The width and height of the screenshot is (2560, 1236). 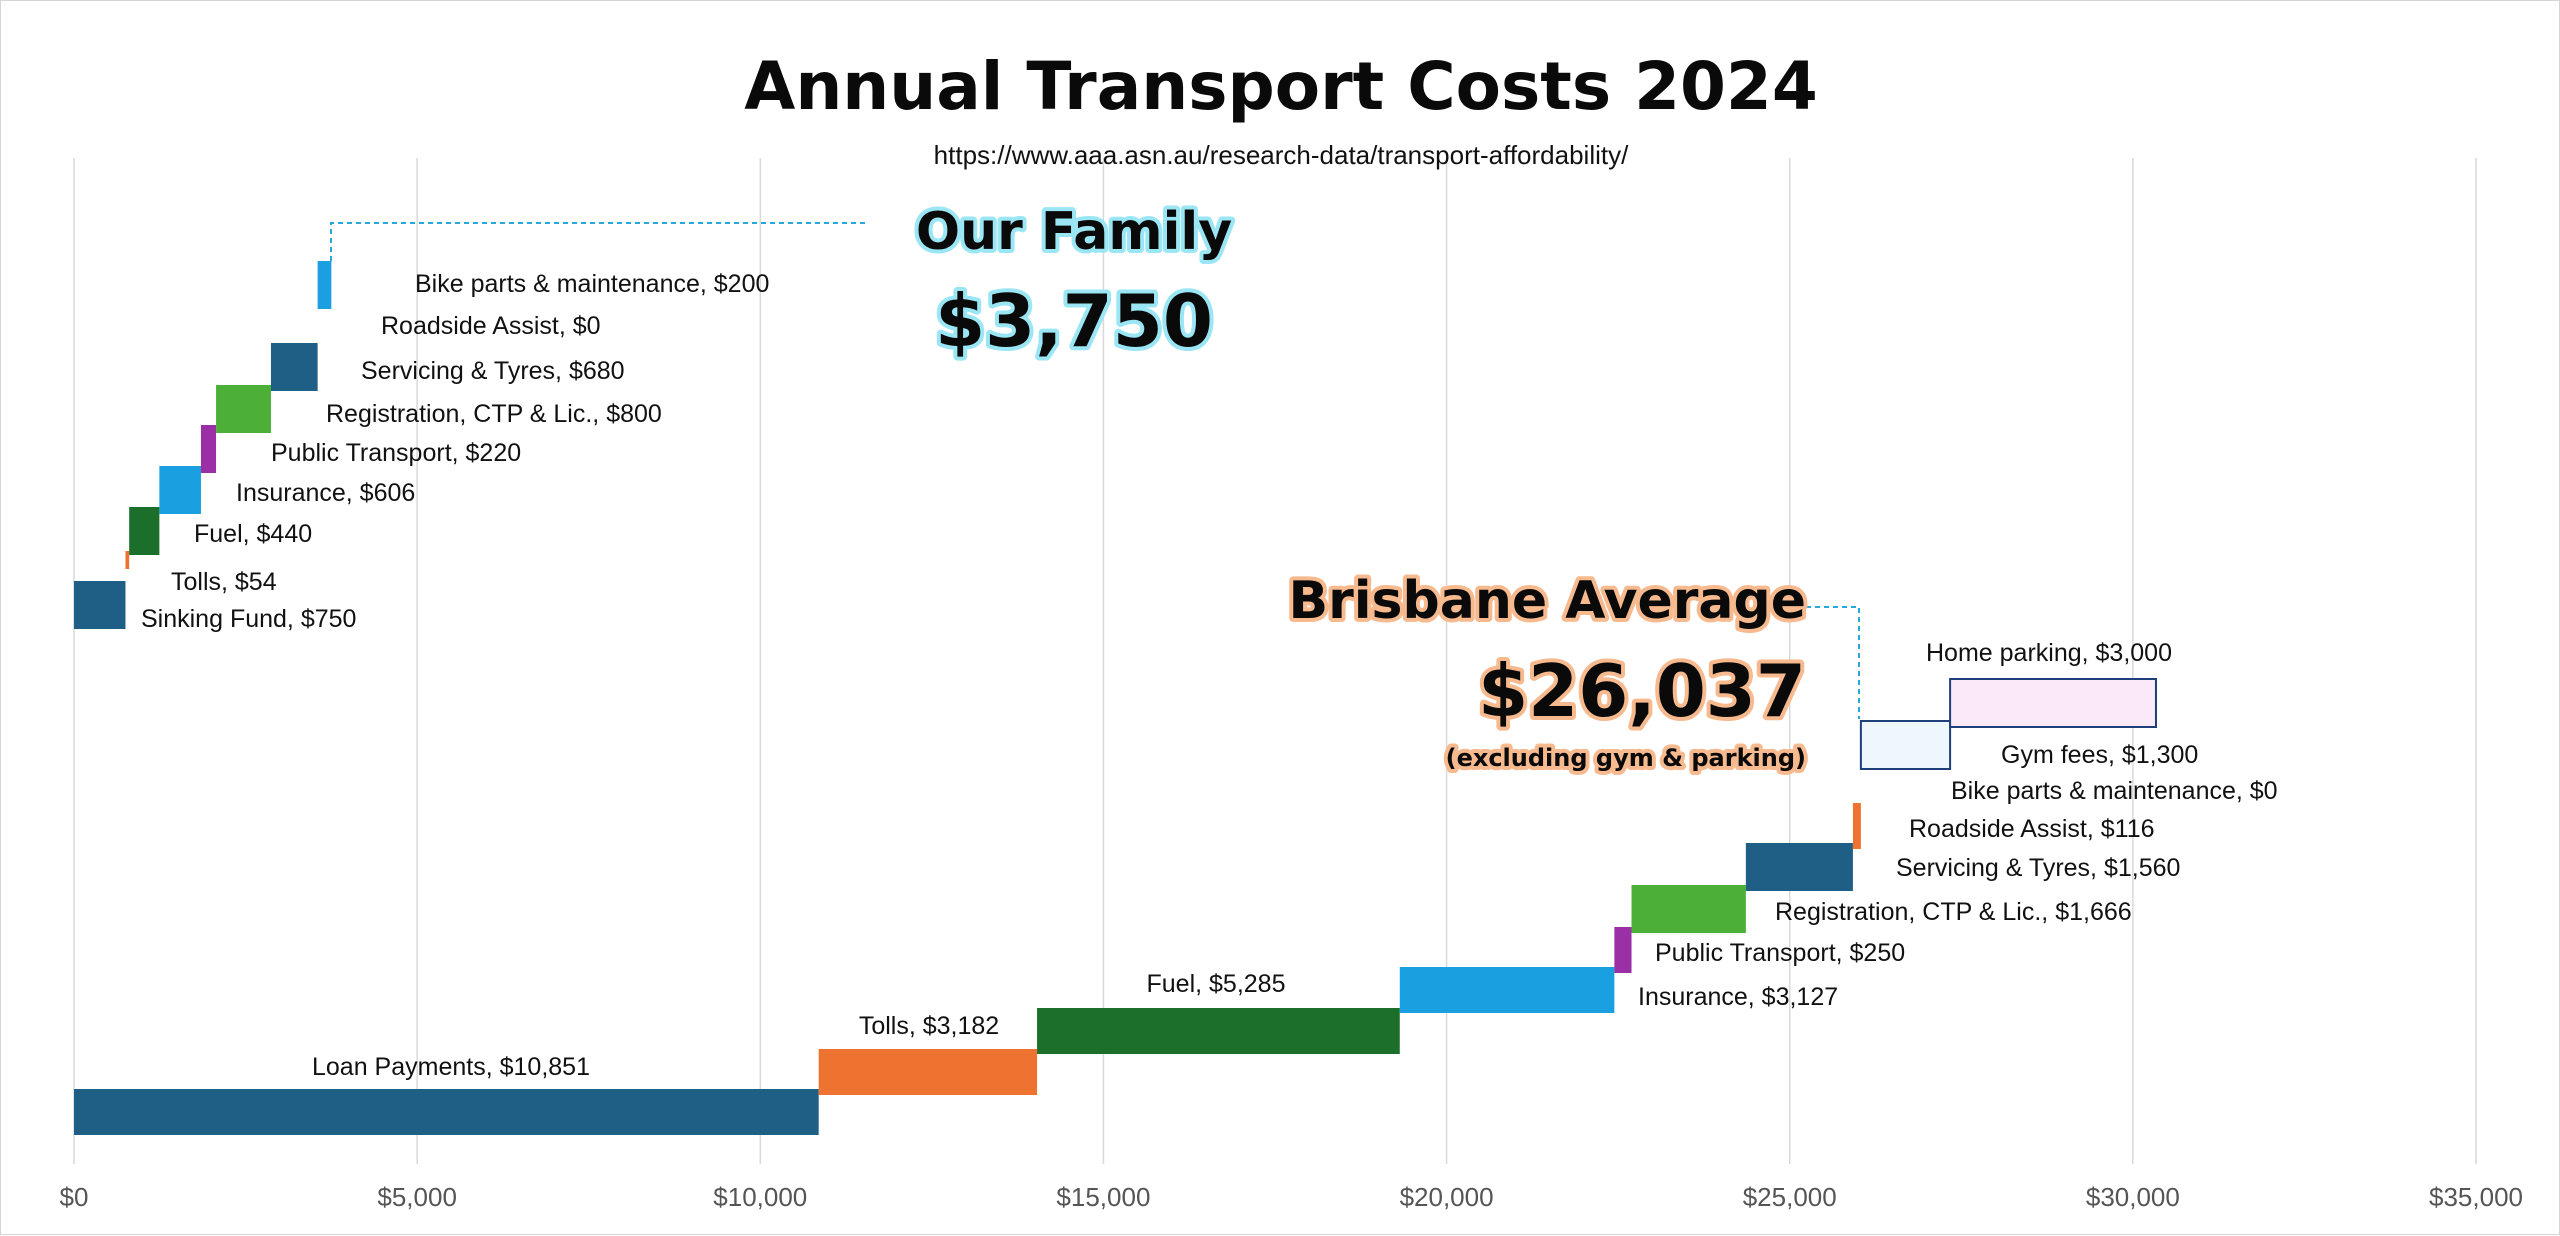 What do you see at coordinates (493, 371) in the screenshot?
I see `data-label-servicing-tyres: Servicing & Tyres, $680` at bounding box center [493, 371].